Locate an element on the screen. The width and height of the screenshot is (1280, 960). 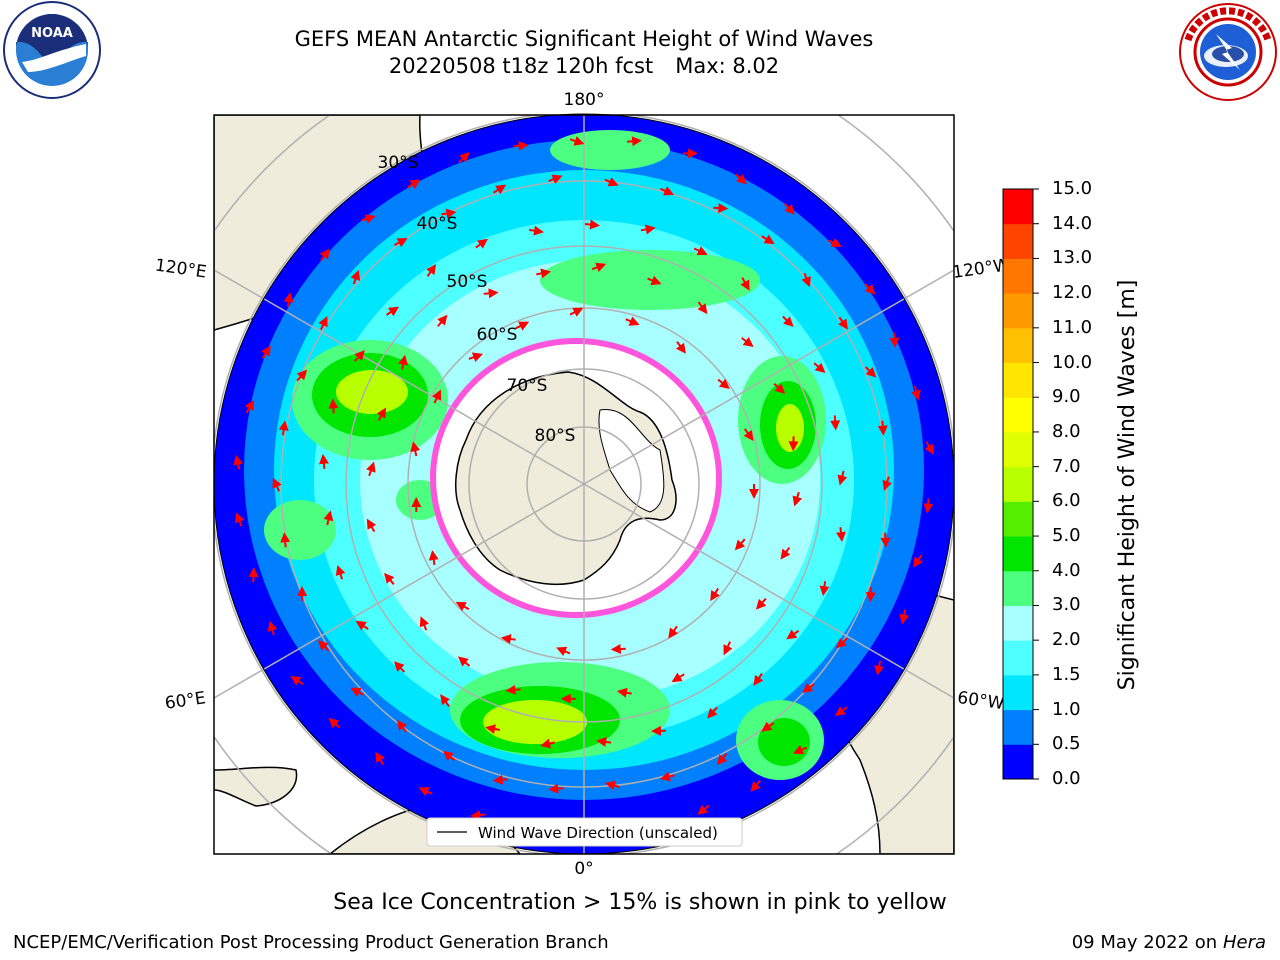
colorbar-tick-label: 1.5 is located at coordinates (1066, 674).